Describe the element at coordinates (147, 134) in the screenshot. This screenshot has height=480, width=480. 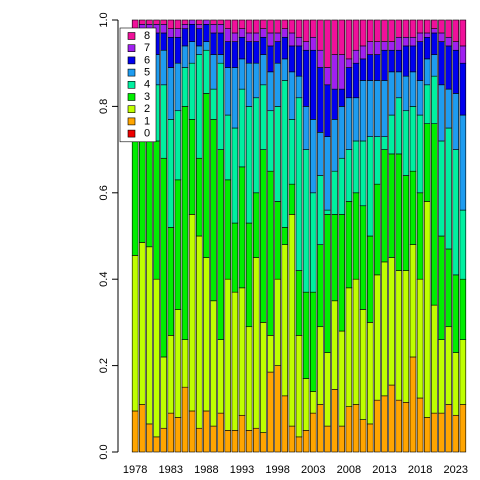
I see `legend-label: 0` at that location.